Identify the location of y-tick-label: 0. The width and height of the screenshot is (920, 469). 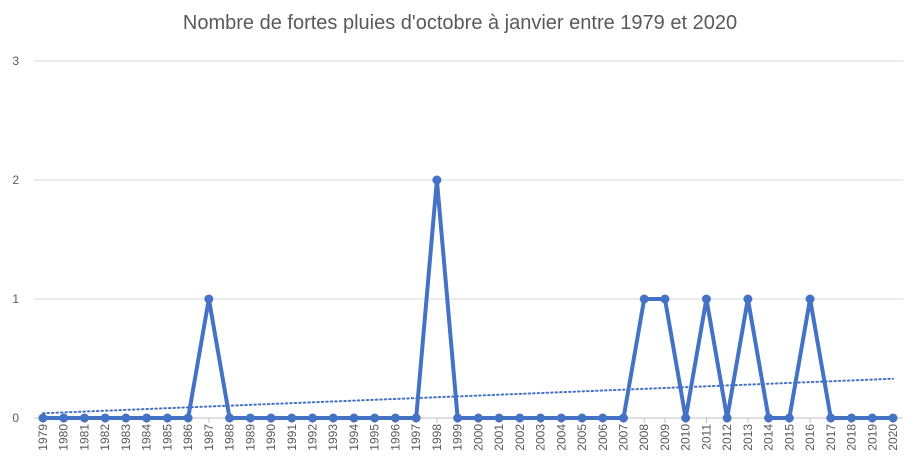
(15, 418).